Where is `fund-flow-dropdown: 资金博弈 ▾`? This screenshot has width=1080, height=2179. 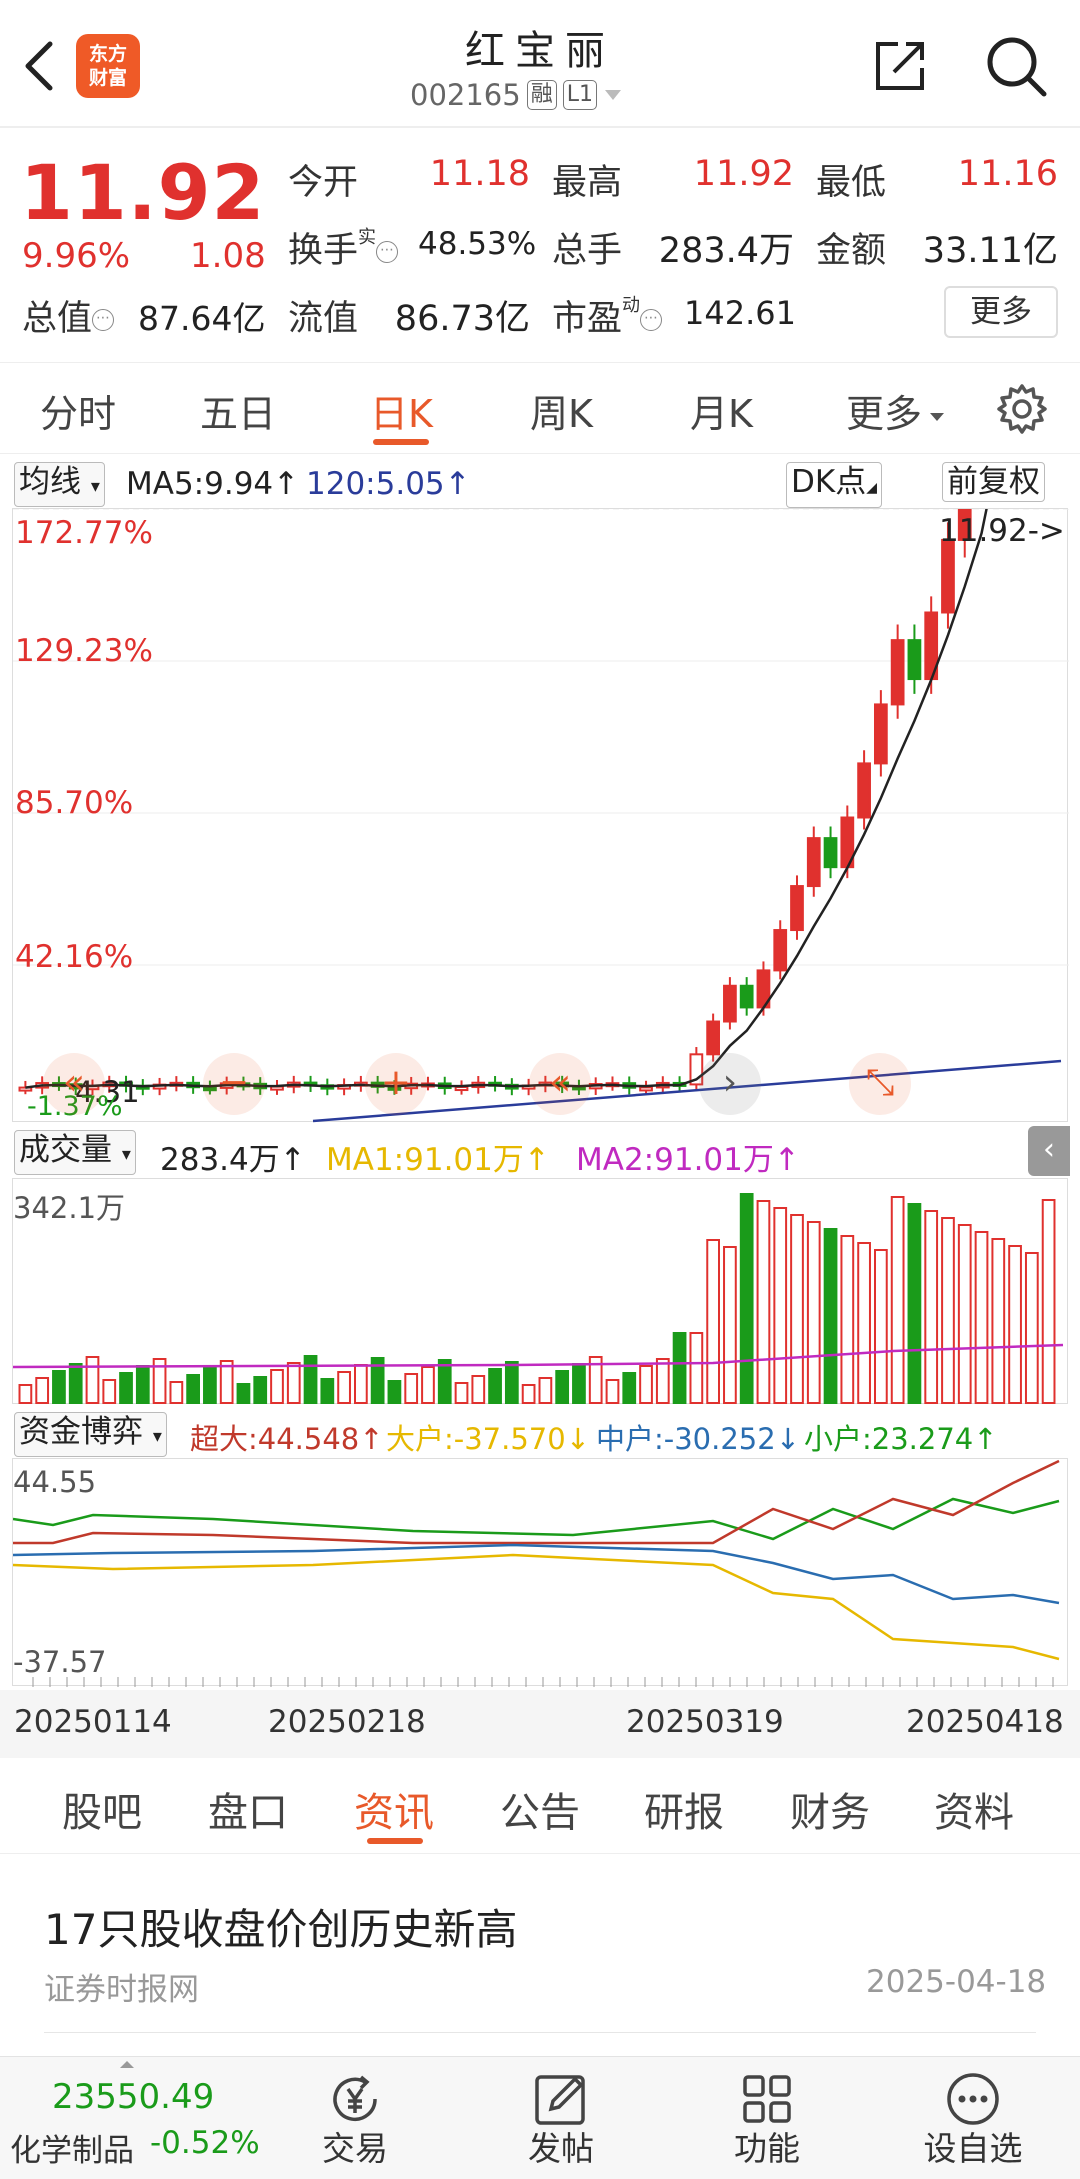
fund-flow-dropdown: 资金博弈 ▾ is located at coordinates (90, 1434).